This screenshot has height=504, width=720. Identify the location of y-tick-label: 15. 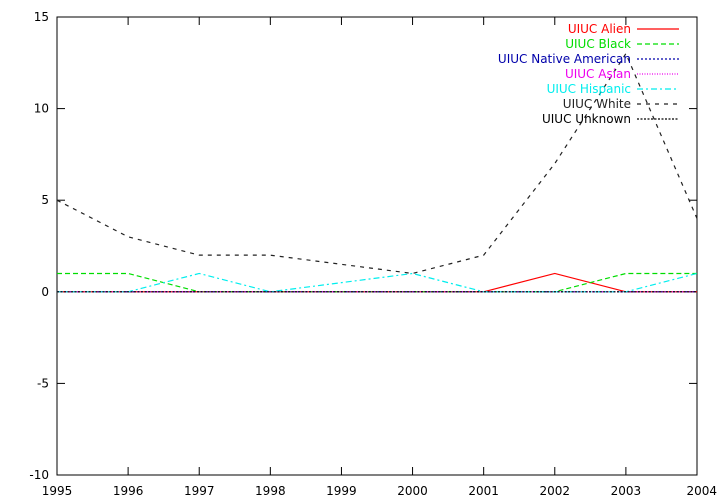
(41, 17).